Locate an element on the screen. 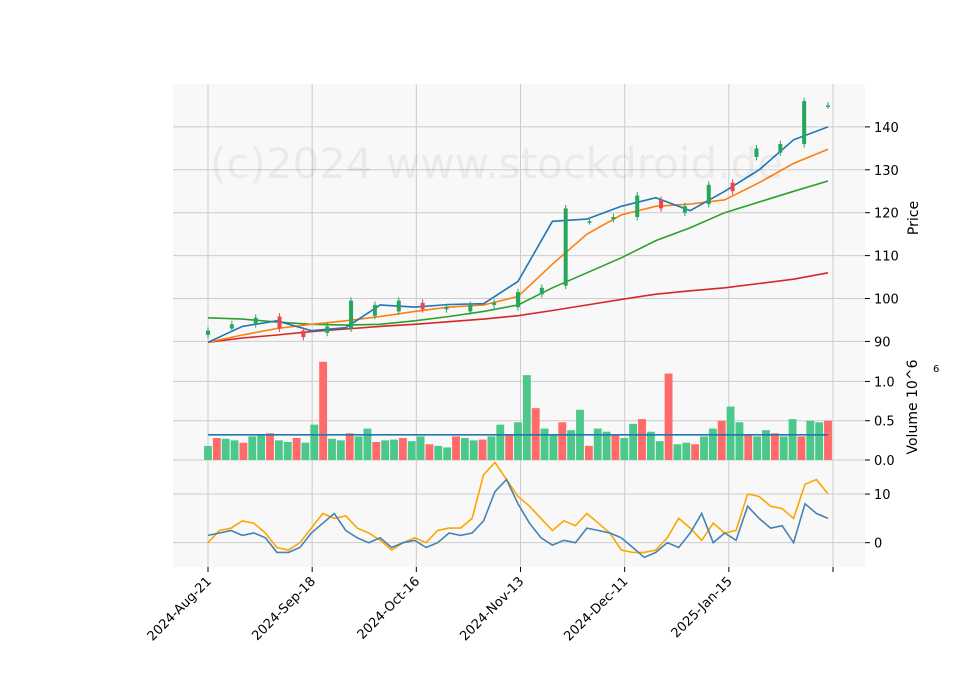 The image size is (960, 694). volume-exponent: 6 is located at coordinates (936, 369).